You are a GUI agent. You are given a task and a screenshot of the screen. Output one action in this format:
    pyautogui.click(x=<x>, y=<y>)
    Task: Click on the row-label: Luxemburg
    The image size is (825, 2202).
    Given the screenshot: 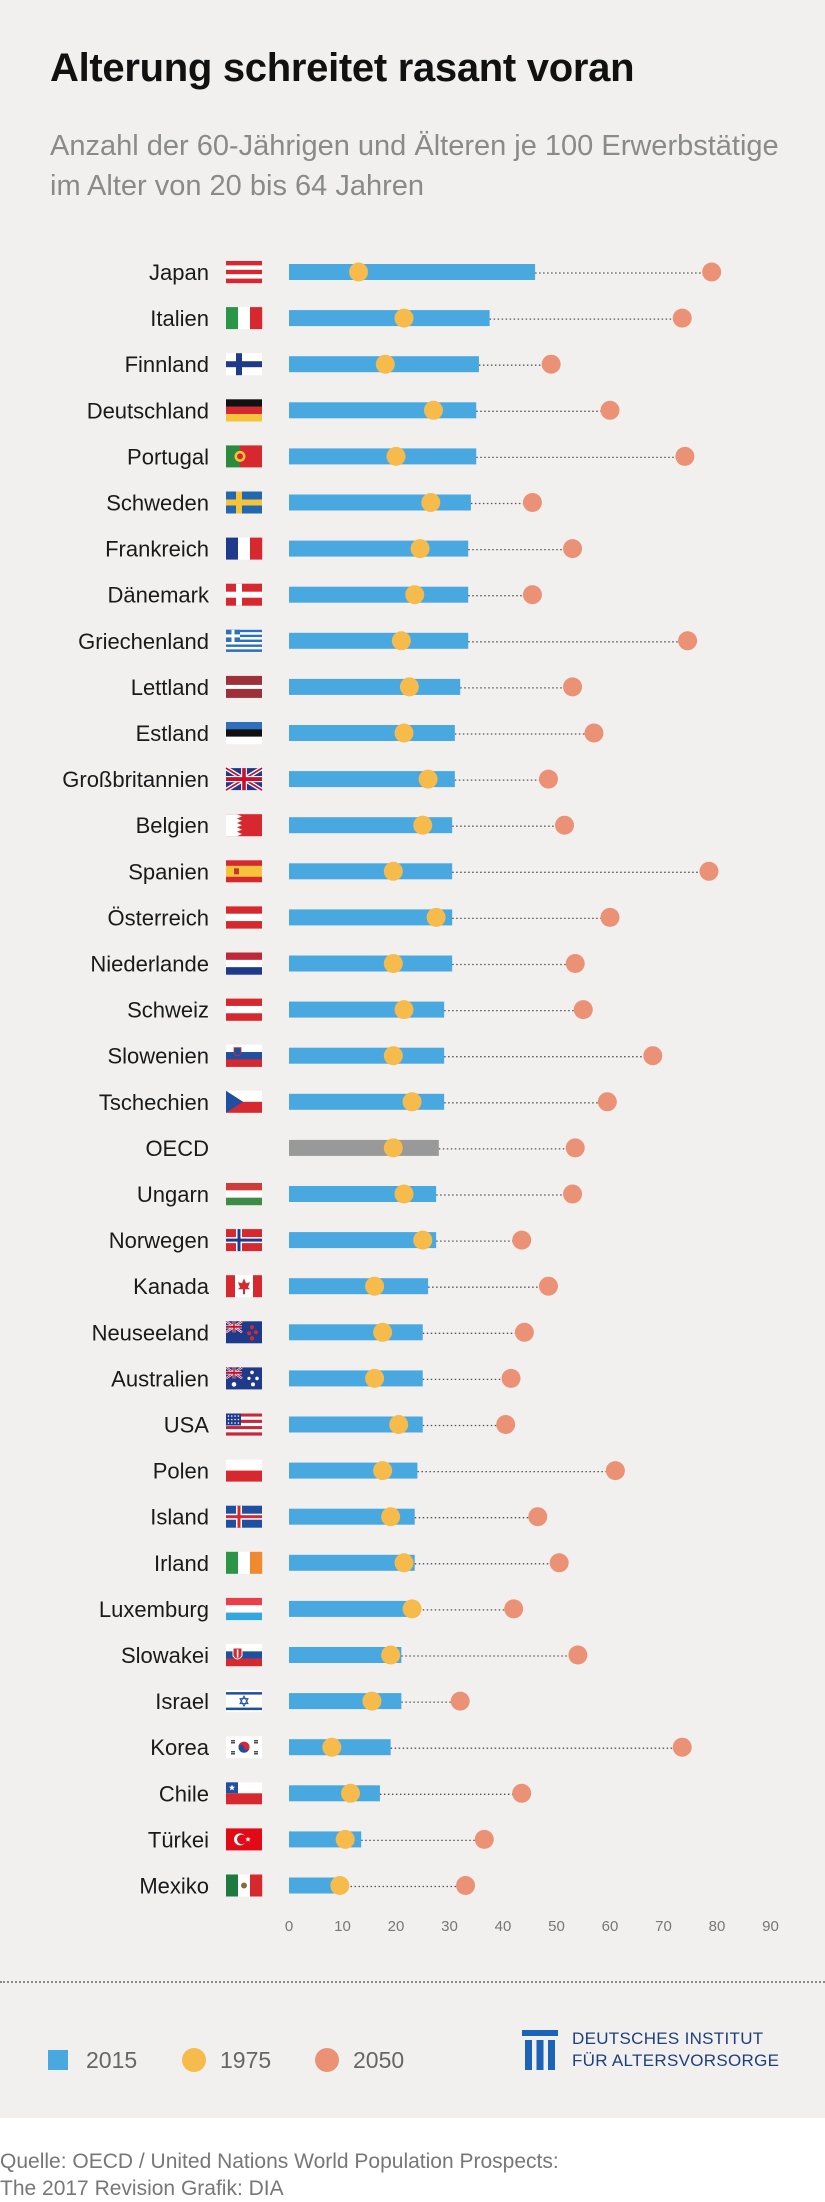 What is the action you would take?
    pyautogui.click(x=154, y=1609)
    